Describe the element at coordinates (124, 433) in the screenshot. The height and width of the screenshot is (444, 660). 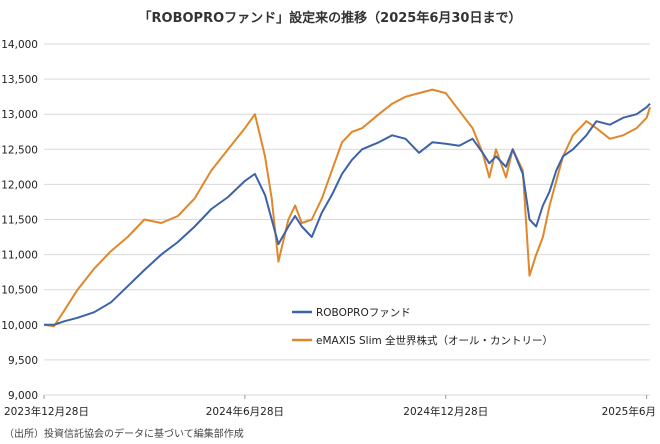
I see `source-note: （出所）投資信託協会のデータに基づいて編集部作成` at that location.